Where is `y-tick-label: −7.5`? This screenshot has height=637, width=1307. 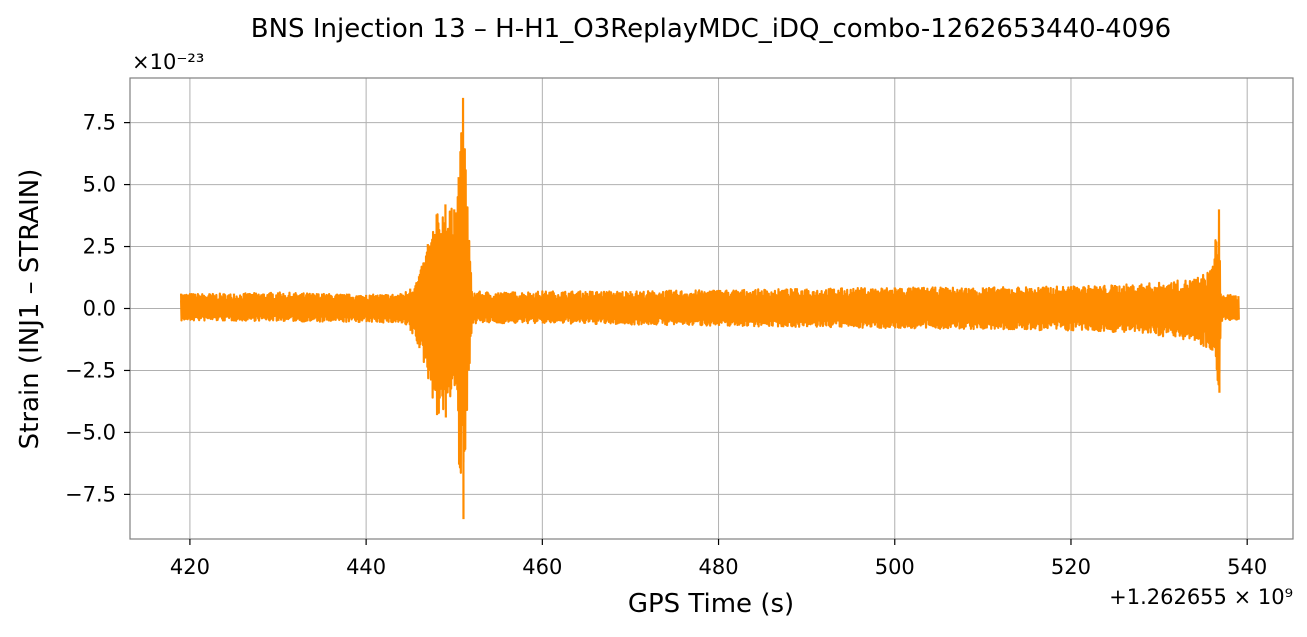
y-tick-label: −7.5 is located at coordinates (90, 494).